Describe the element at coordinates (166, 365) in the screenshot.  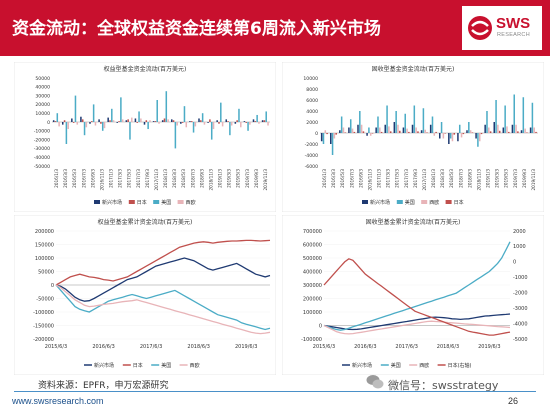
I see `legend-label: 美国` at that location.